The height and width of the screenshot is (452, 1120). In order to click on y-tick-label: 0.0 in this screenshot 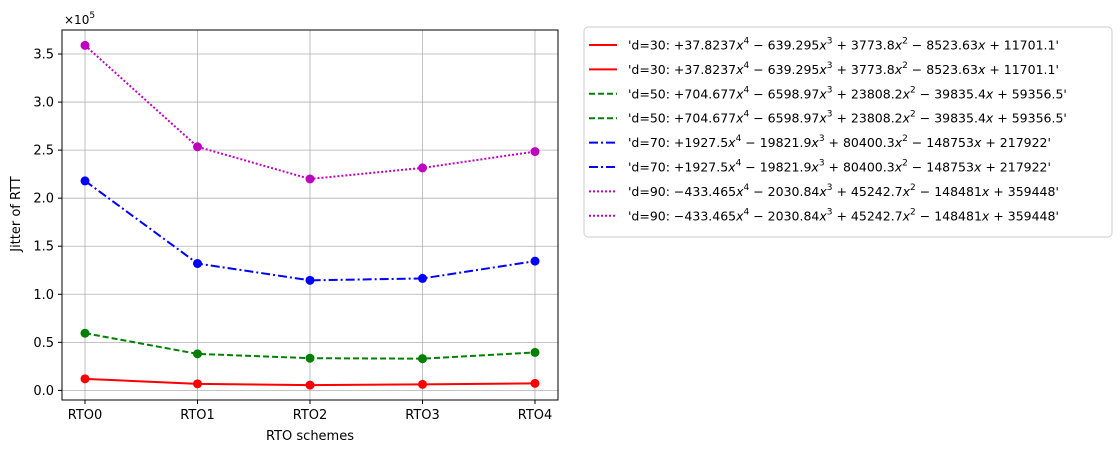, I will do `click(43, 391)`.